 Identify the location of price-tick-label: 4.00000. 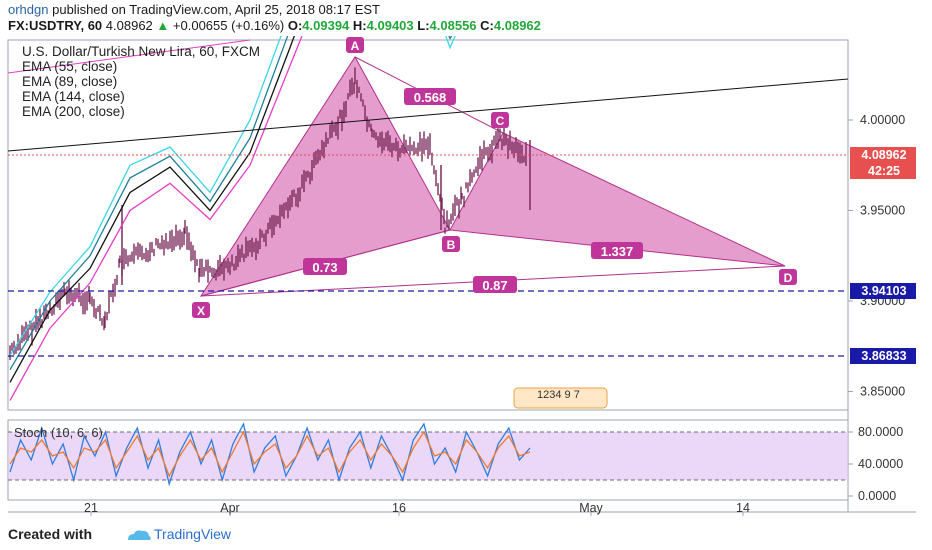
(882, 120).